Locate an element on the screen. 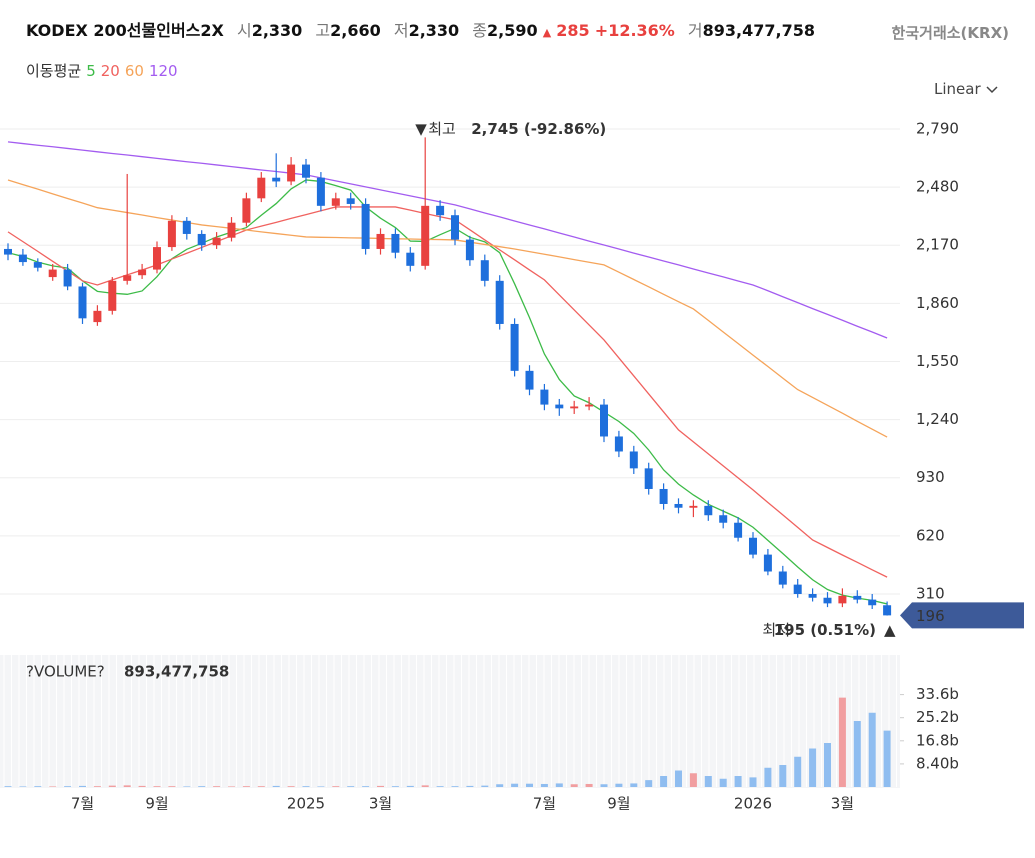 This screenshot has height=858, width=1035. scale-label: Linear is located at coordinates (957, 89).